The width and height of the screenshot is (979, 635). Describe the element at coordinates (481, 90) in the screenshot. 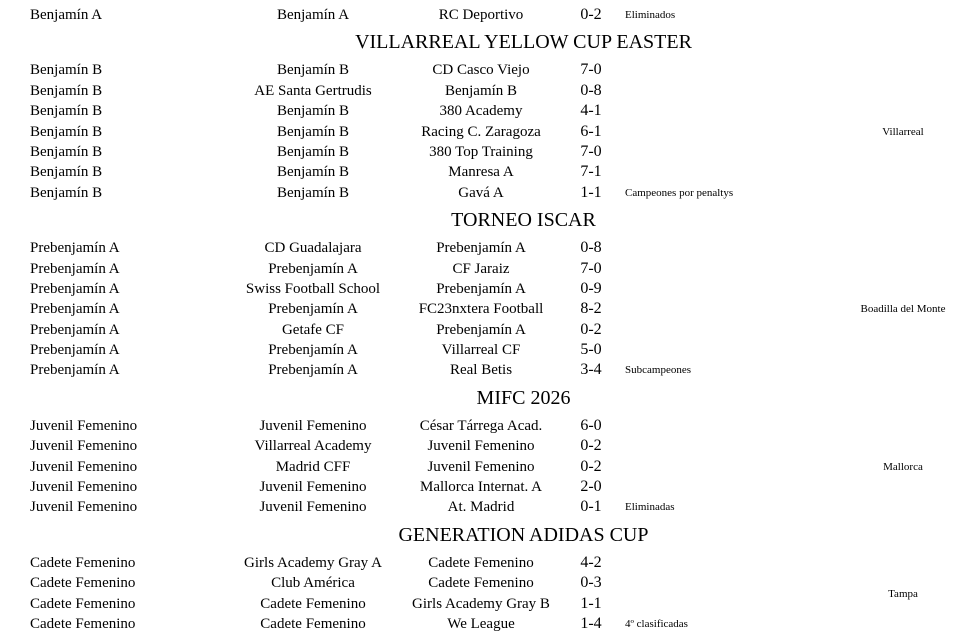

I see `away-team: Benjamín B` at that location.